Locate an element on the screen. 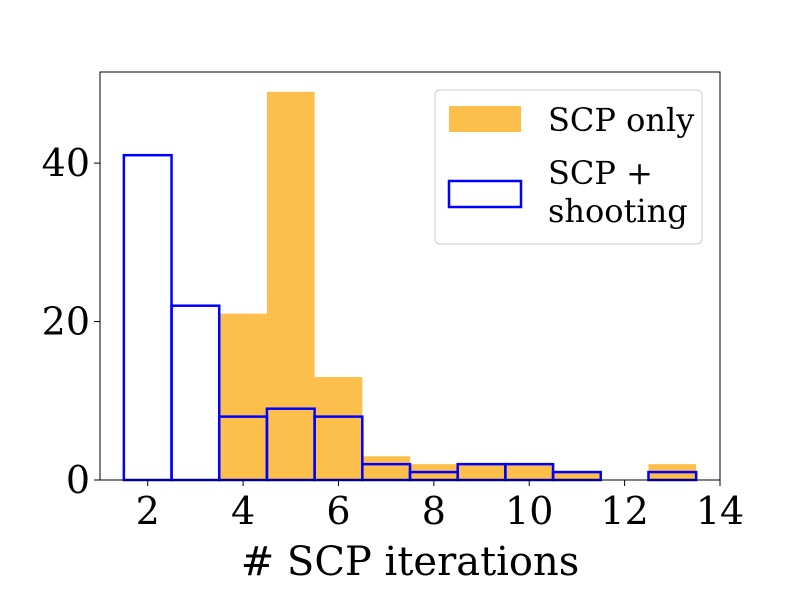 The height and width of the screenshot is (600, 800). legend: SCP only SCP + shooting is located at coordinates (568, 167).